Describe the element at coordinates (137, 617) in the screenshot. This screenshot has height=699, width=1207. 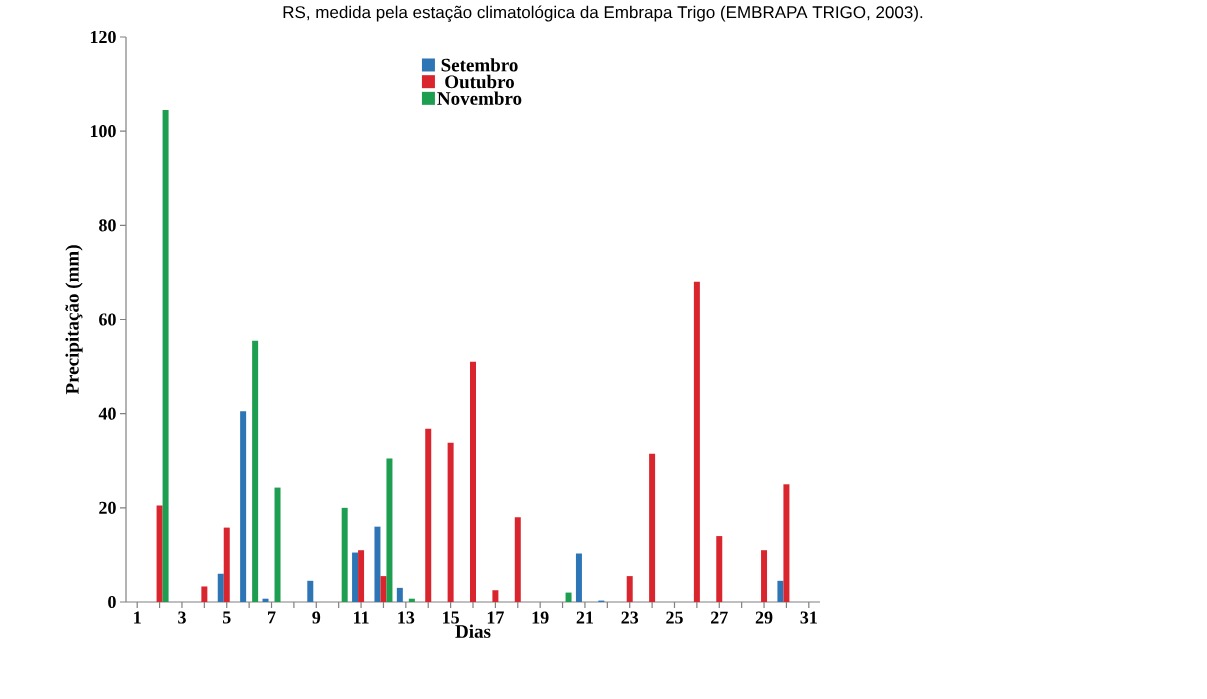
I see `x-tick-label: 1` at that location.